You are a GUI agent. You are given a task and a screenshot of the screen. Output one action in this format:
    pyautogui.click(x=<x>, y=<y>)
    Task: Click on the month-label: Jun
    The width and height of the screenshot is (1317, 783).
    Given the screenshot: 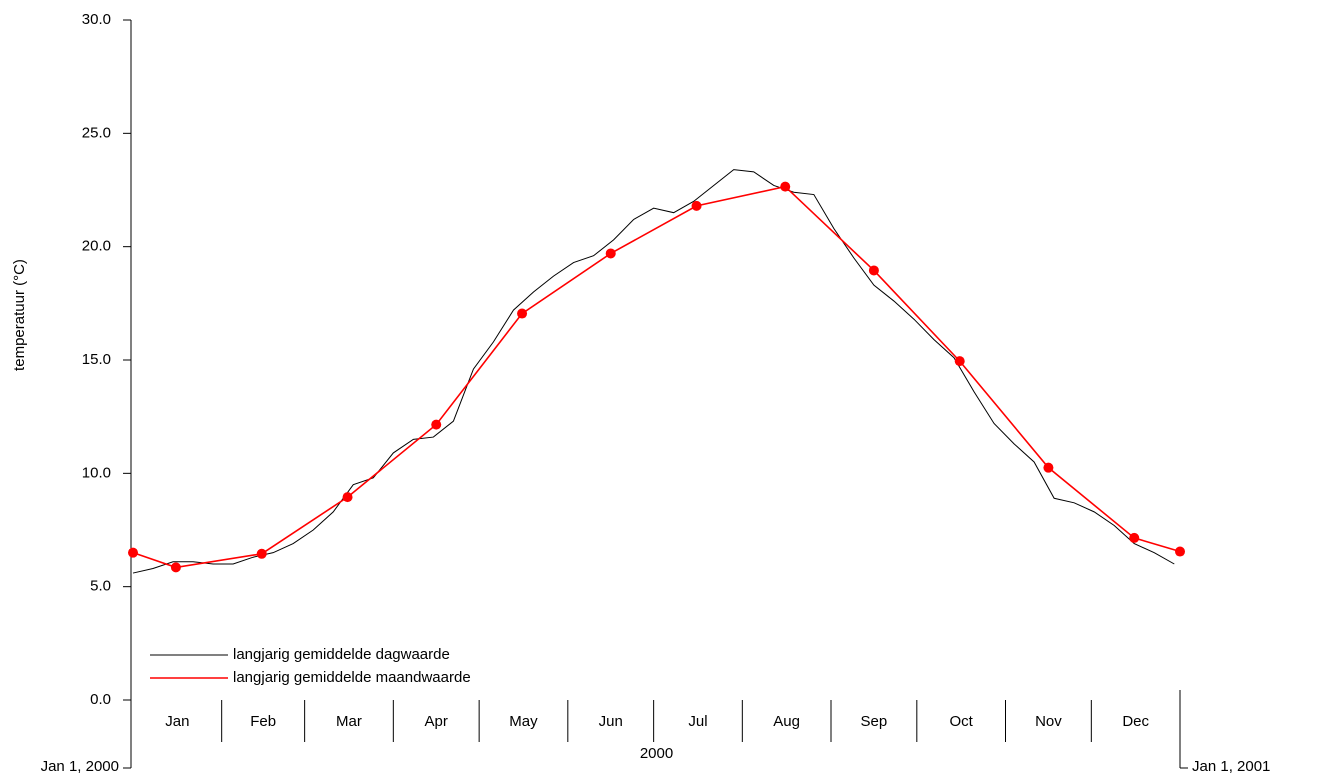 What is the action you would take?
    pyautogui.click(x=611, y=721)
    